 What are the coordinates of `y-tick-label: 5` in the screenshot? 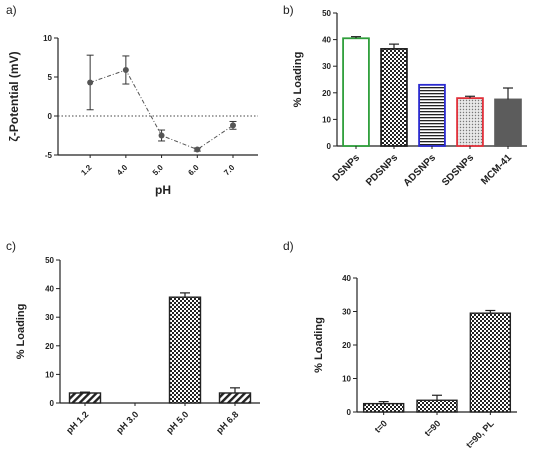 It's located at (50, 77).